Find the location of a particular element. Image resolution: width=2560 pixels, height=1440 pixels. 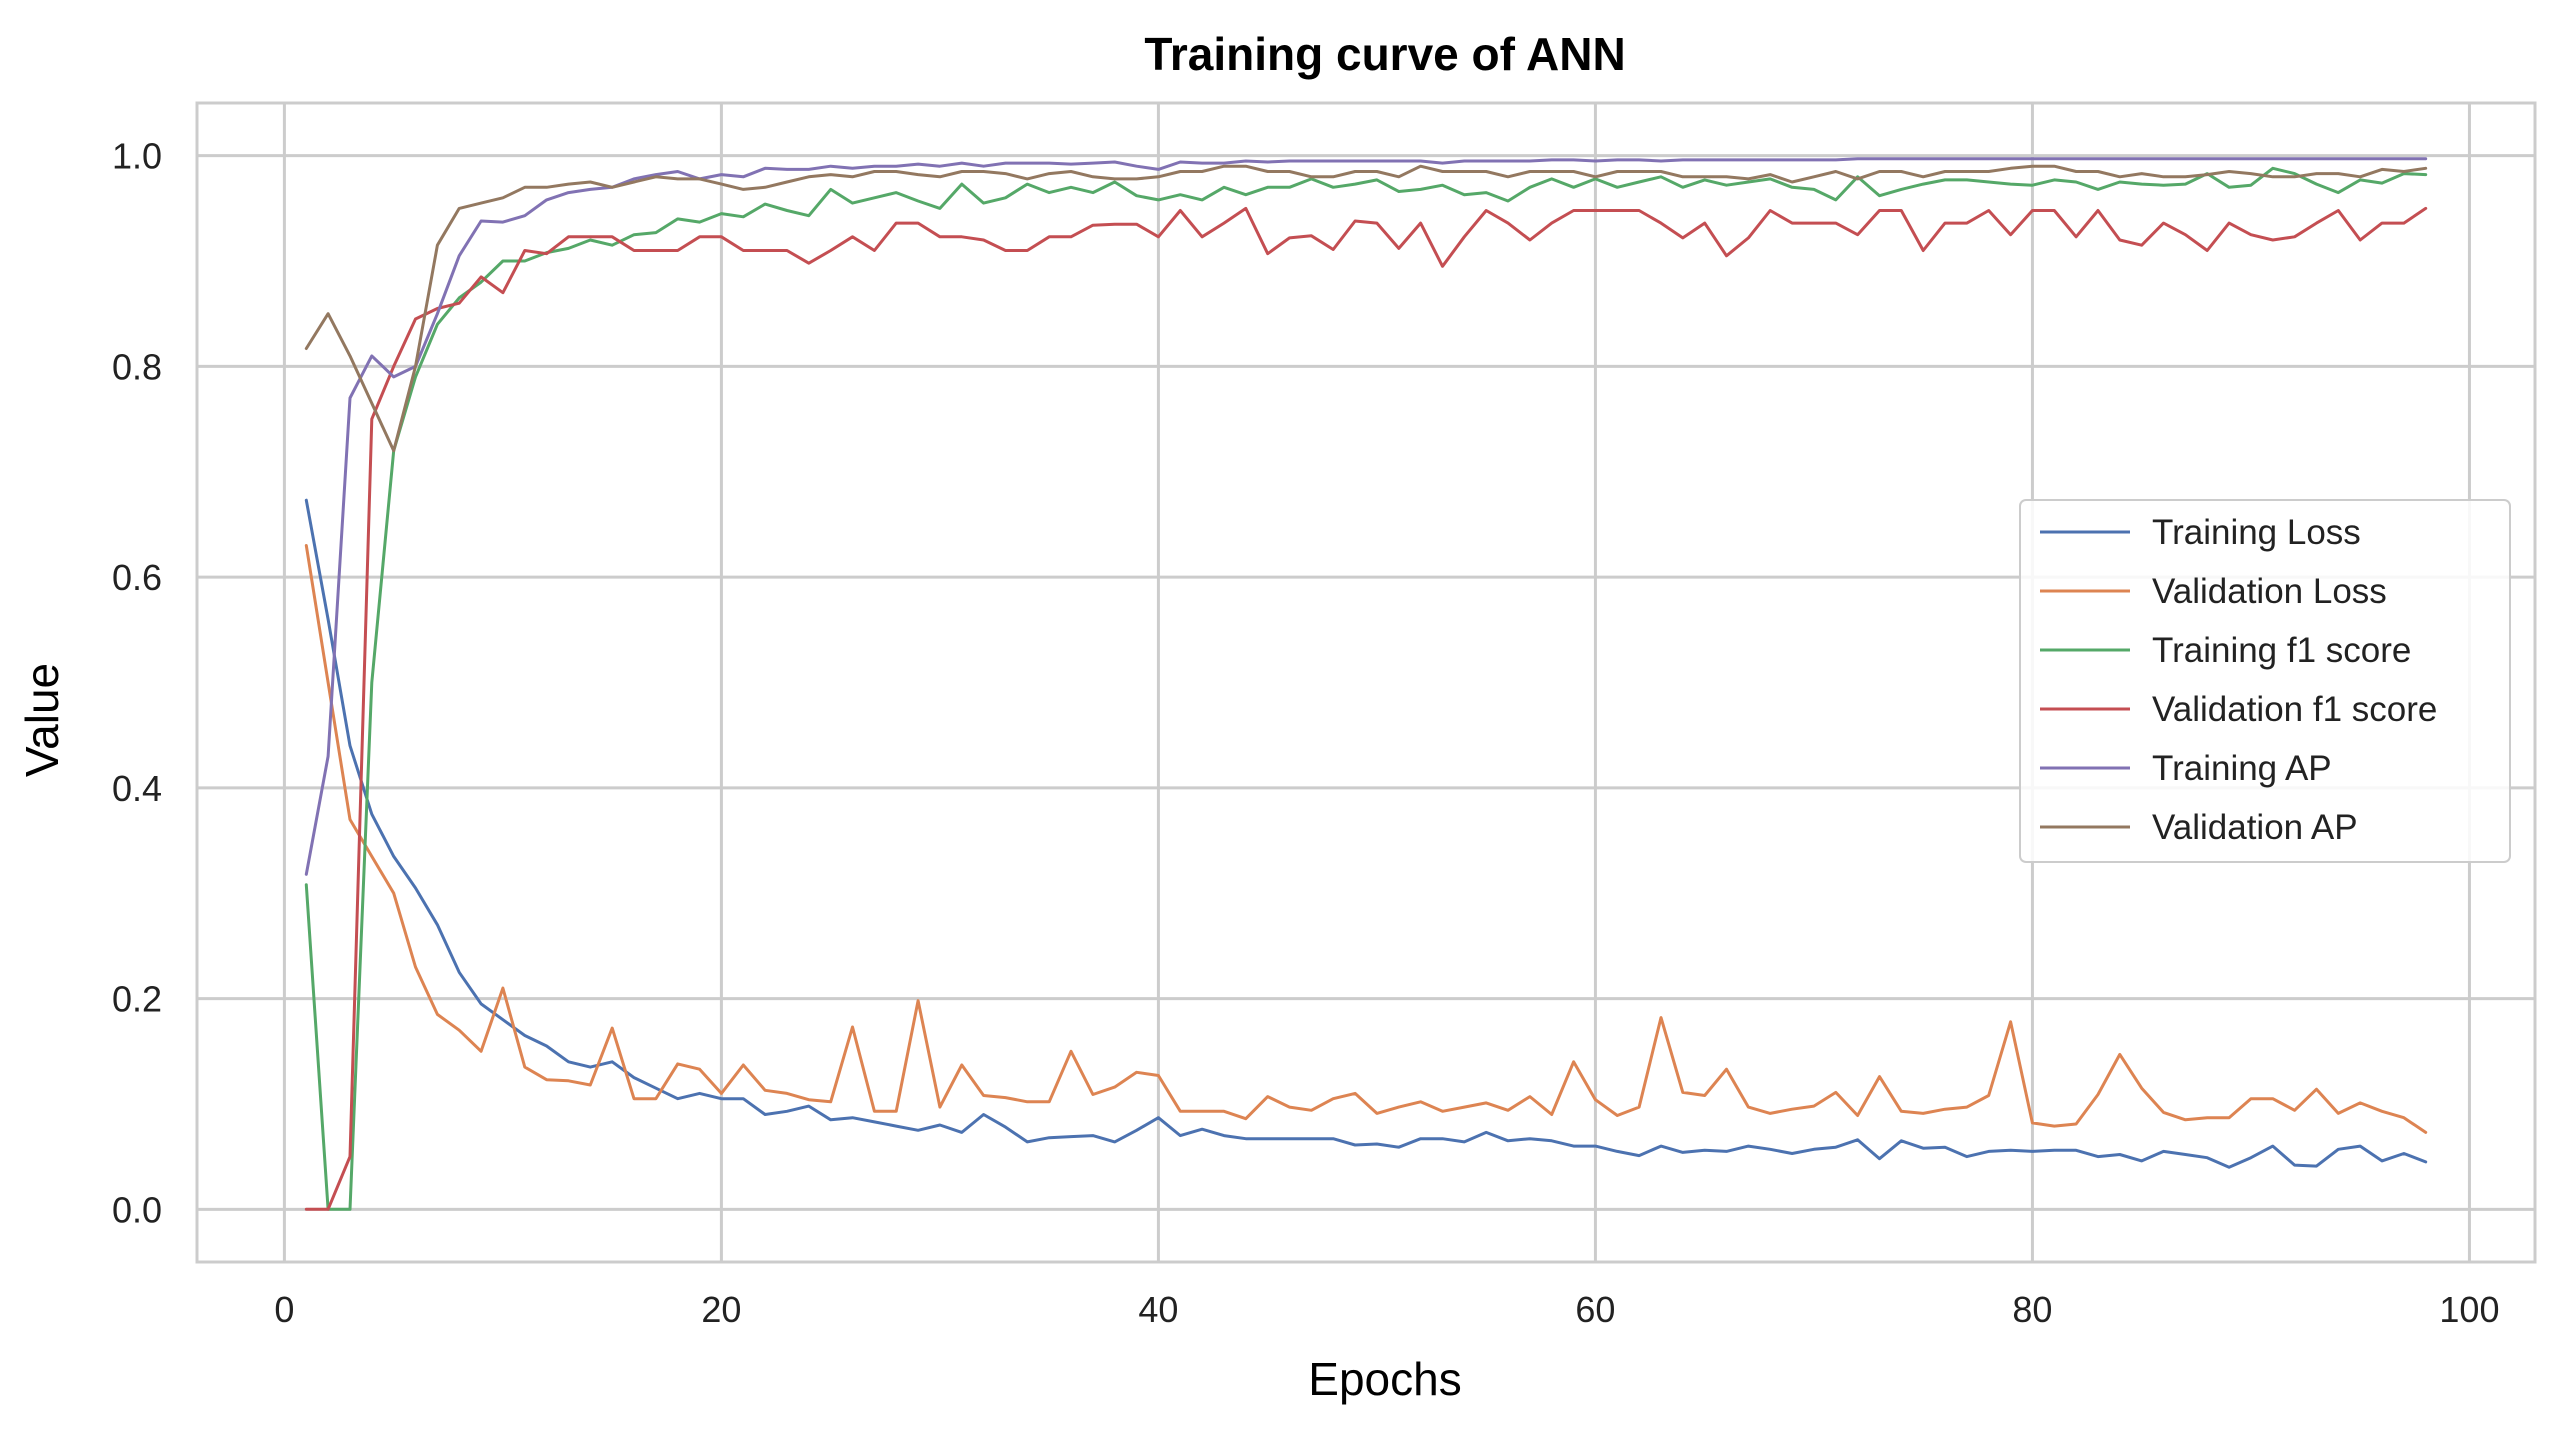

legend-label-validation-f1-score: Validation f1 score is located at coordinates (2294, 709).